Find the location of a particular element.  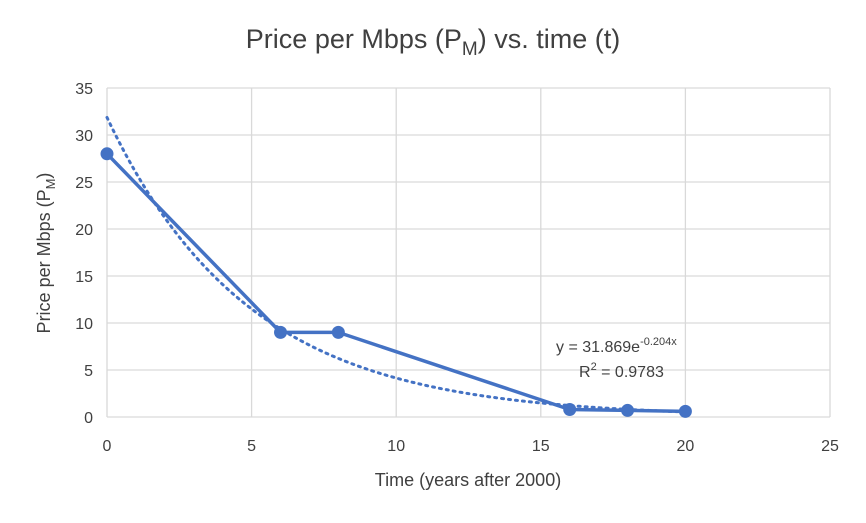

y-tick-label: 35 is located at coordinates (84, 89).